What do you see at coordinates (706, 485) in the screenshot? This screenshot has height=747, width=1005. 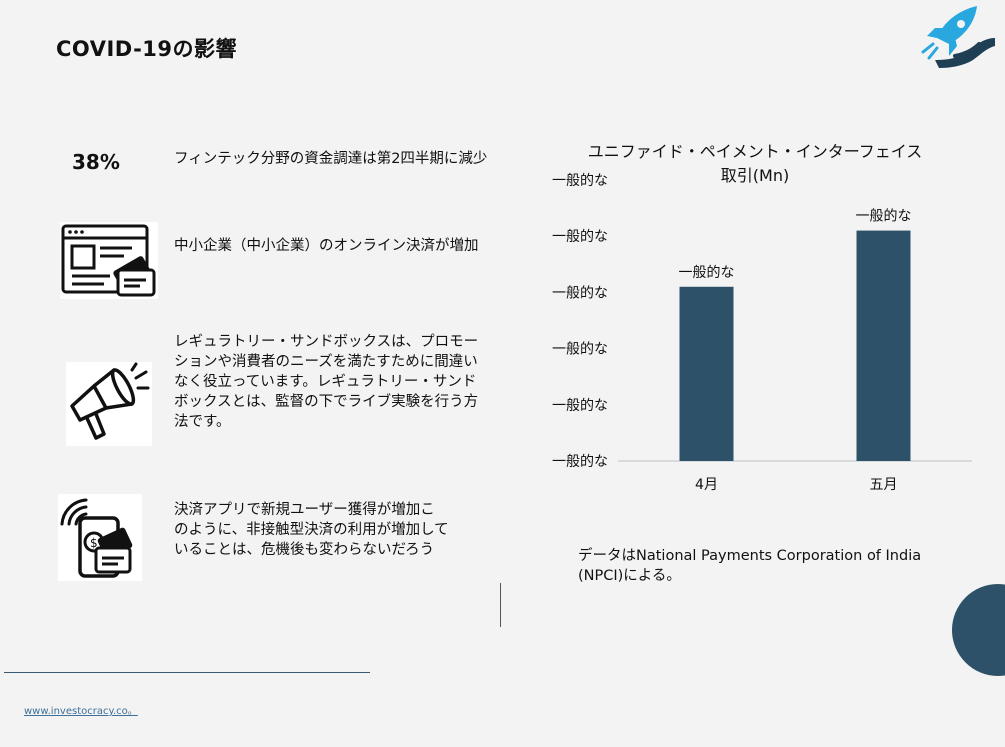 I see `x-tick-label: 4月` at bounding box center [706, 485].